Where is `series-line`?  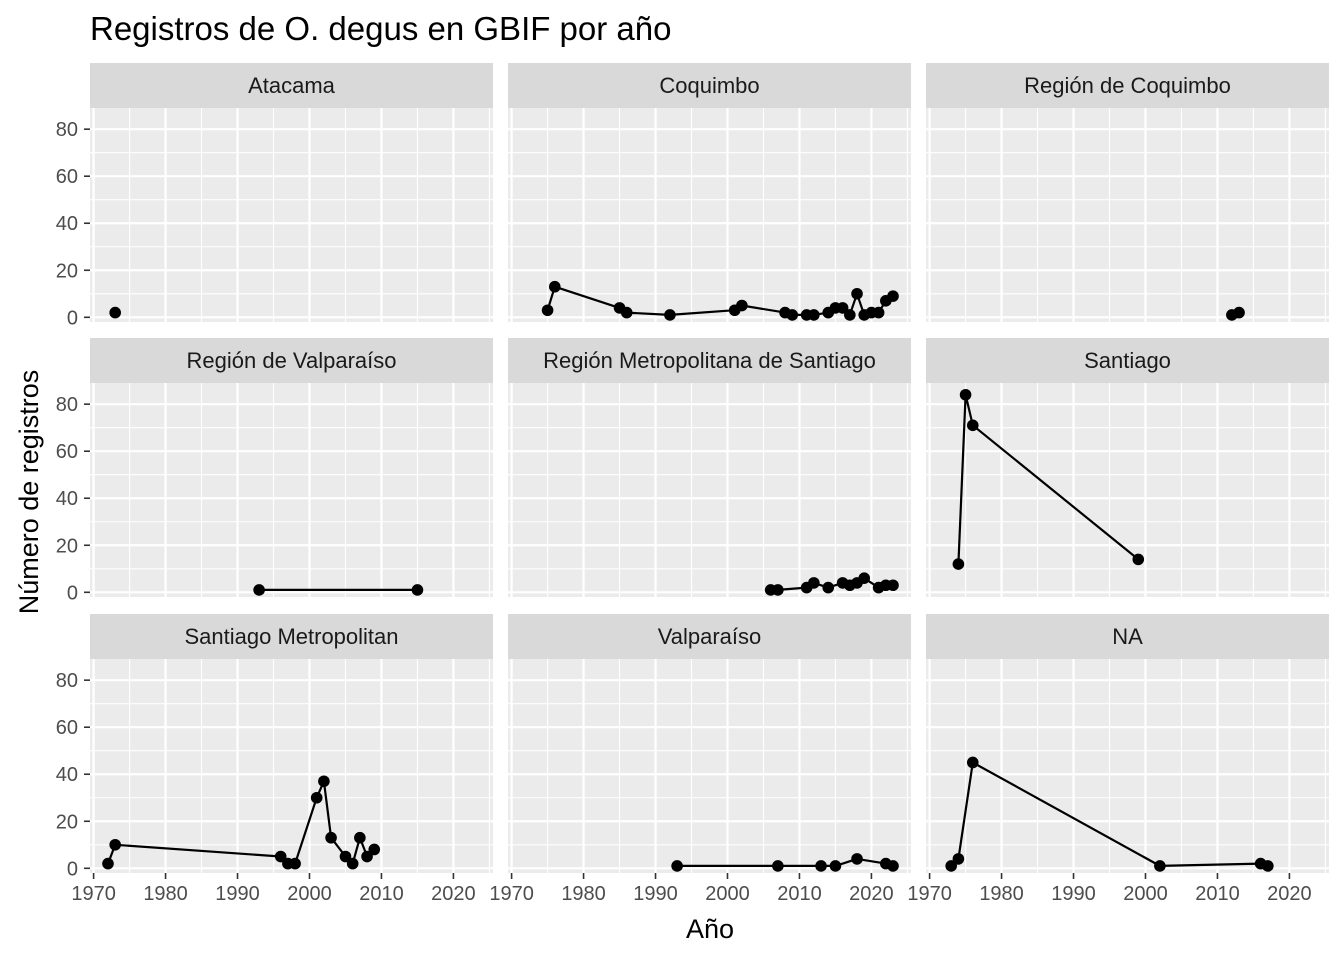
series-line is located at coordinates (1048, 479).